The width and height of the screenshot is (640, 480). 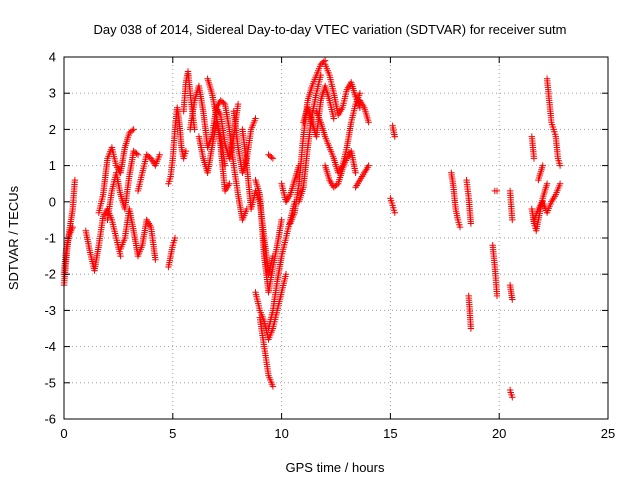 What do you see at coordinates (281, 433) in the screenshot?
I see `x-tick-label: 10` at bounding box center [281, 433].